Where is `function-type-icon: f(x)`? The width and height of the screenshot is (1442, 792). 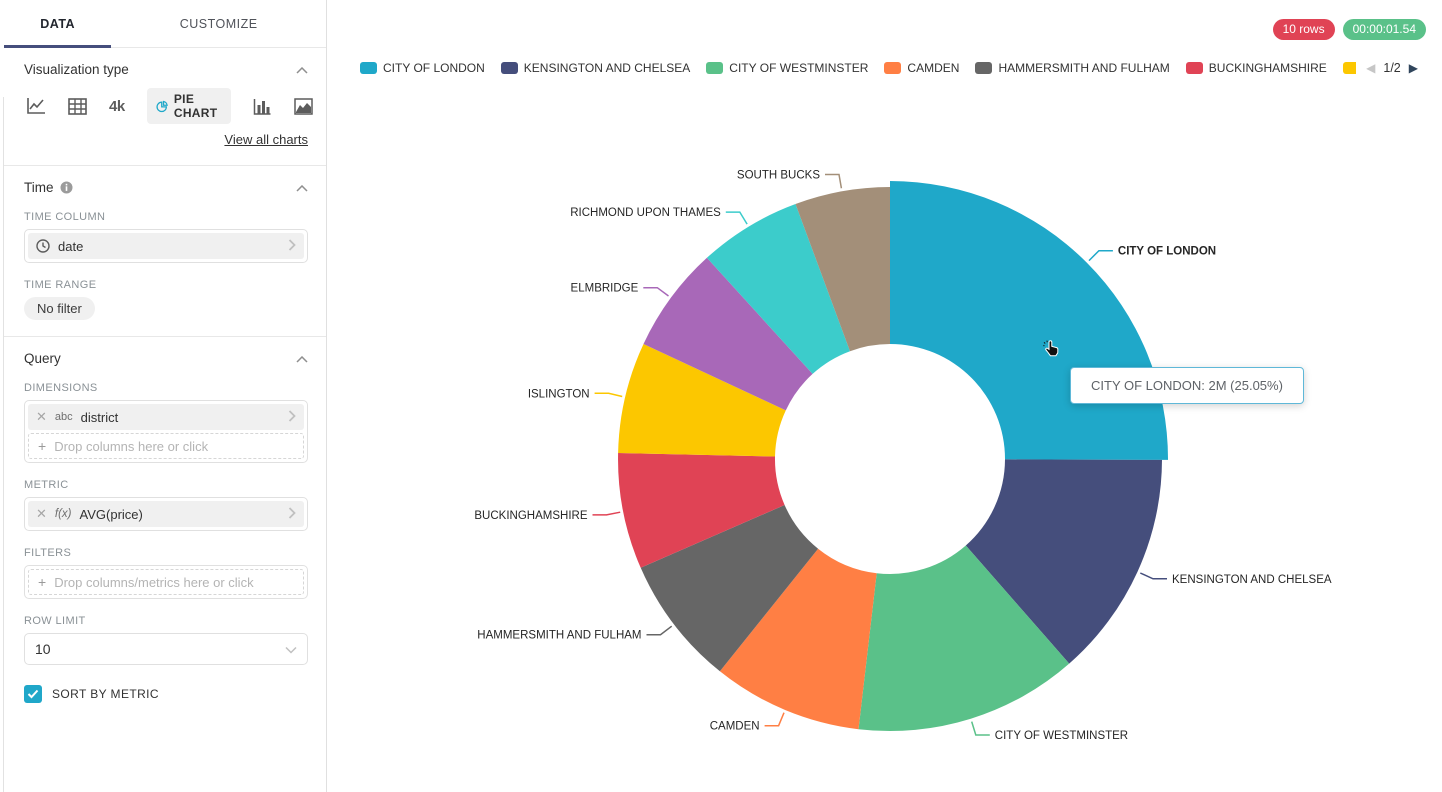 function-type-icon: f(x) is located at coordinates (63, 514).